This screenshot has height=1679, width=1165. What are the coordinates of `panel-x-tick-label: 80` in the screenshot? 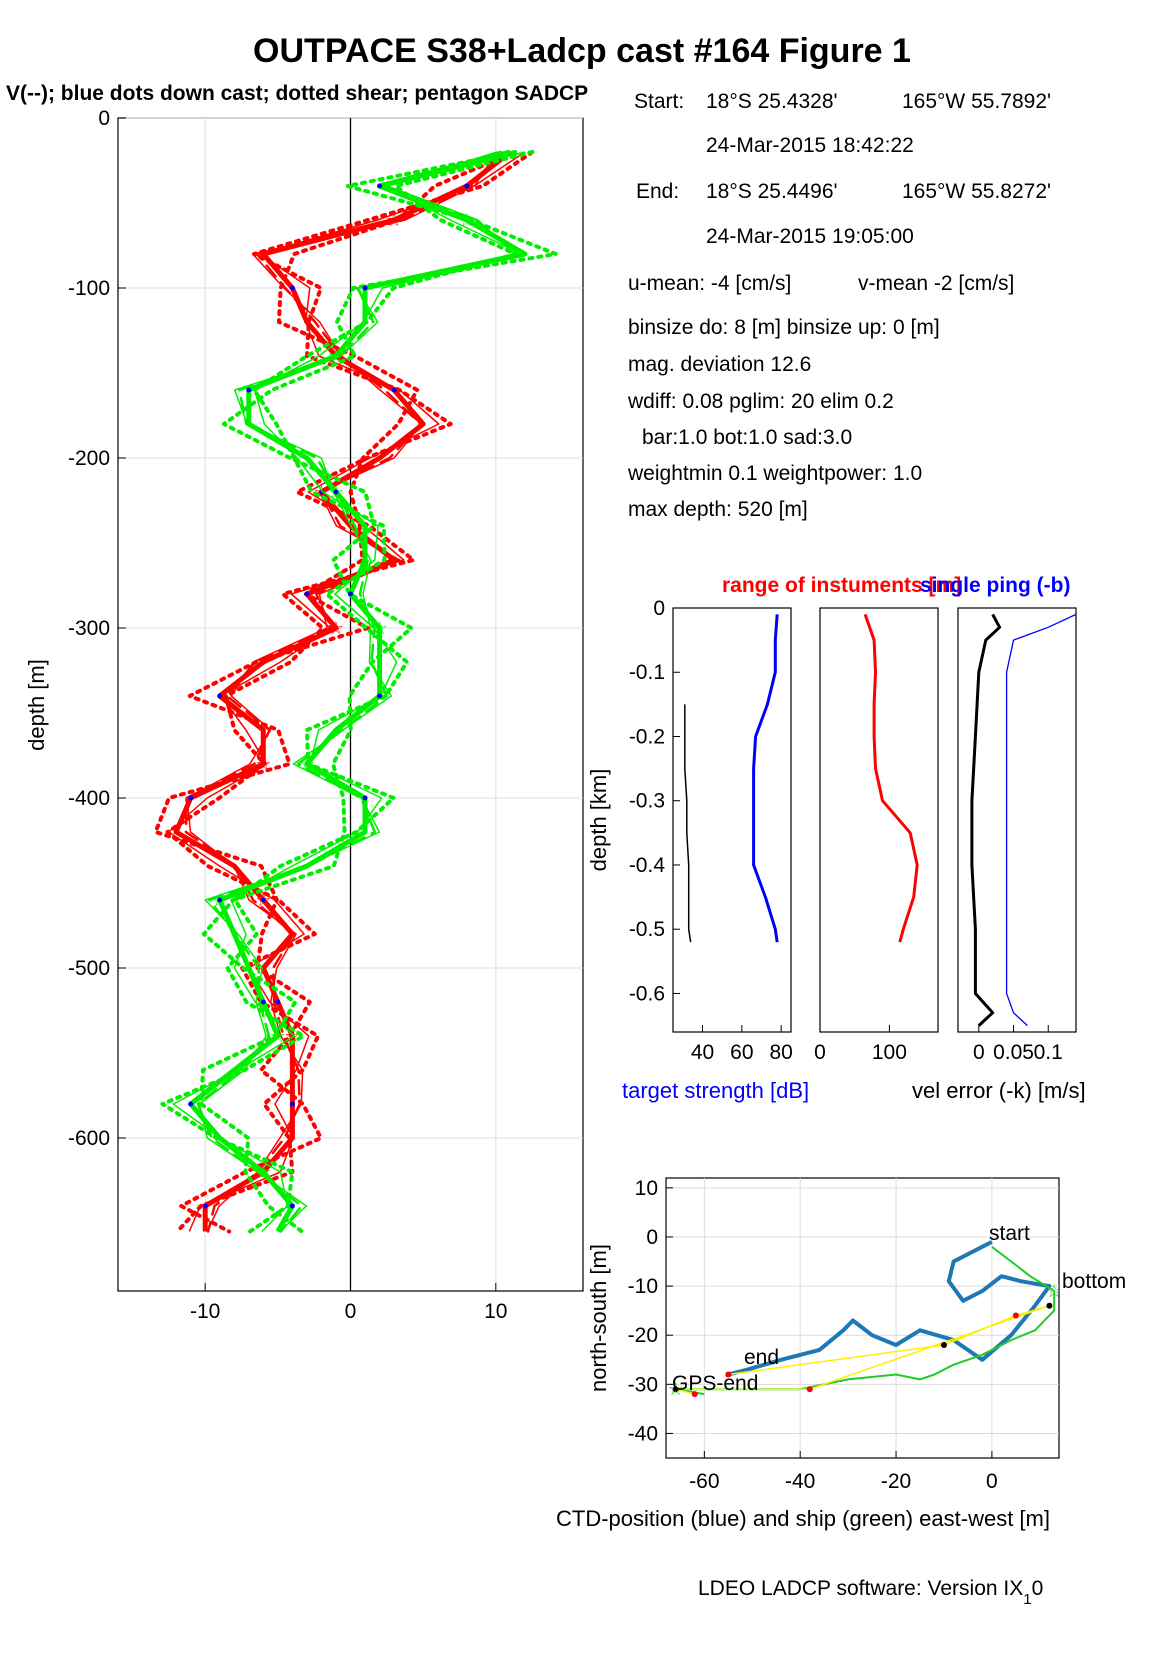 It's located at (780, 1052).